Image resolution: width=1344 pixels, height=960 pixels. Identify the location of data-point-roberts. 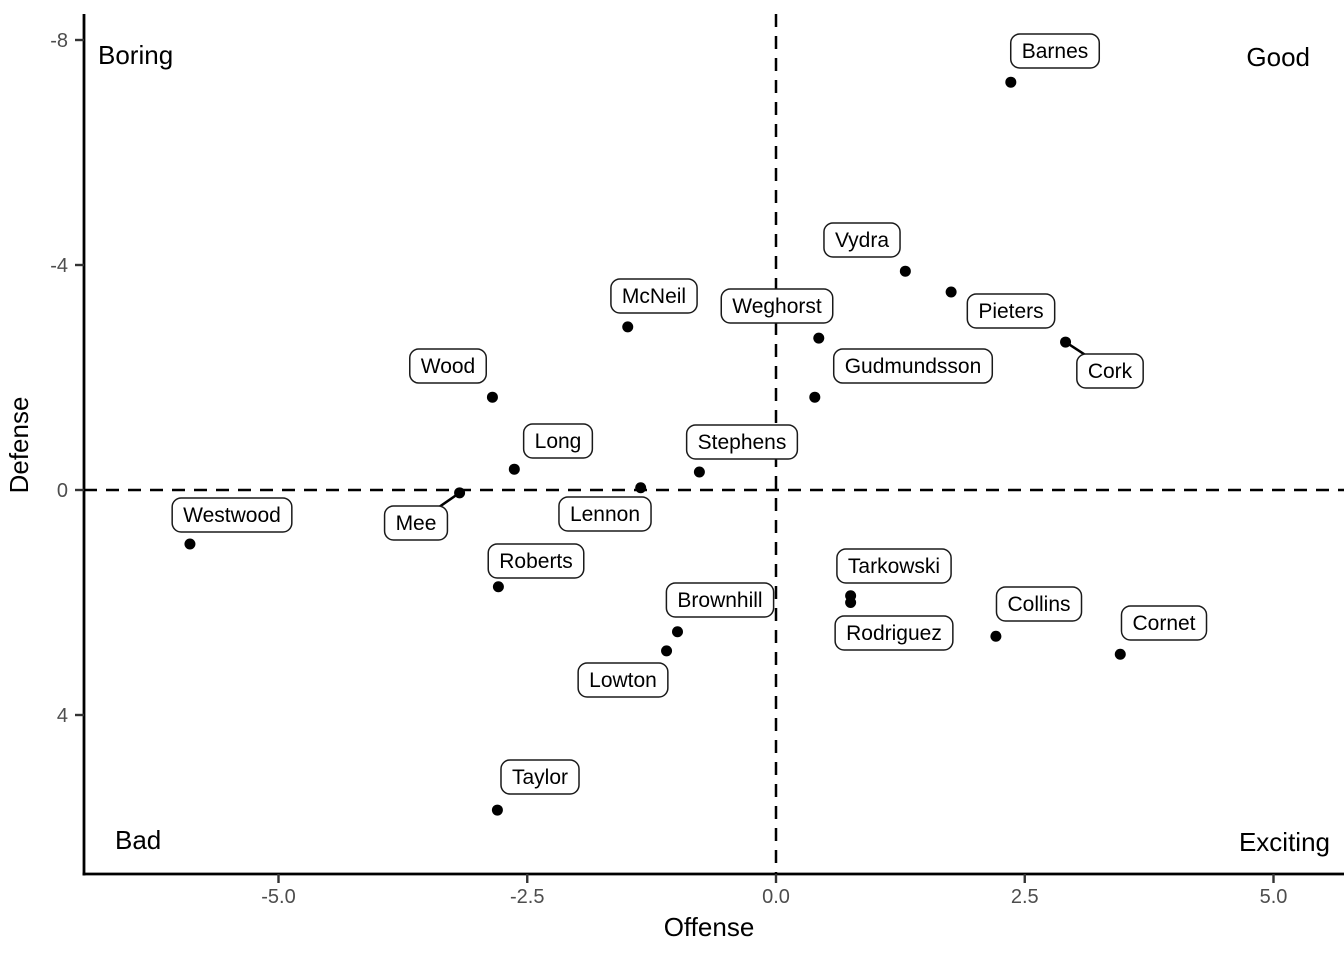
(498, 587).